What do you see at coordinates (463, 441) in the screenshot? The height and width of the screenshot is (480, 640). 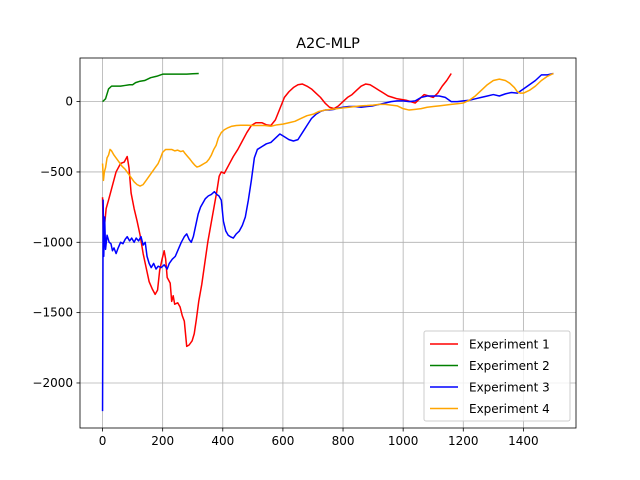 I see `x-tick-label: 1200` at bounding box center [463, 441].